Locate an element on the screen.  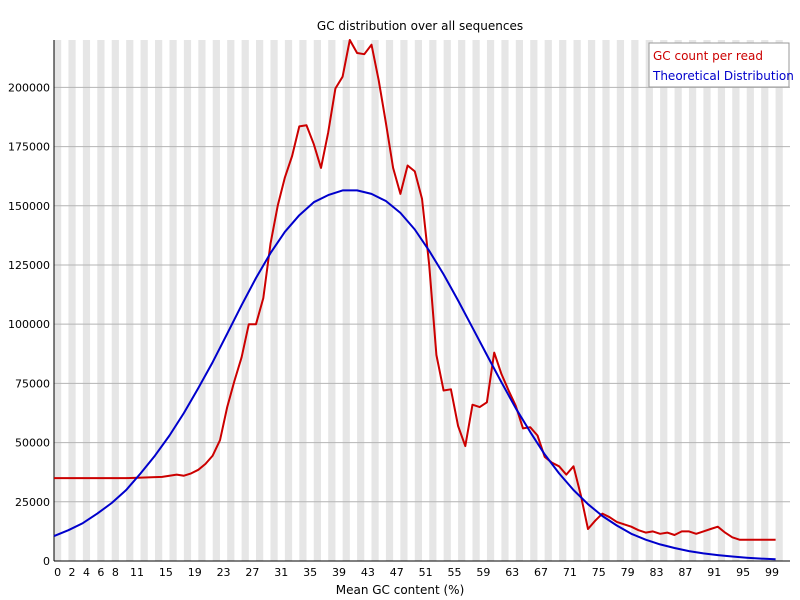
x-tick-label: 15 is located at coordinates (166, 572).